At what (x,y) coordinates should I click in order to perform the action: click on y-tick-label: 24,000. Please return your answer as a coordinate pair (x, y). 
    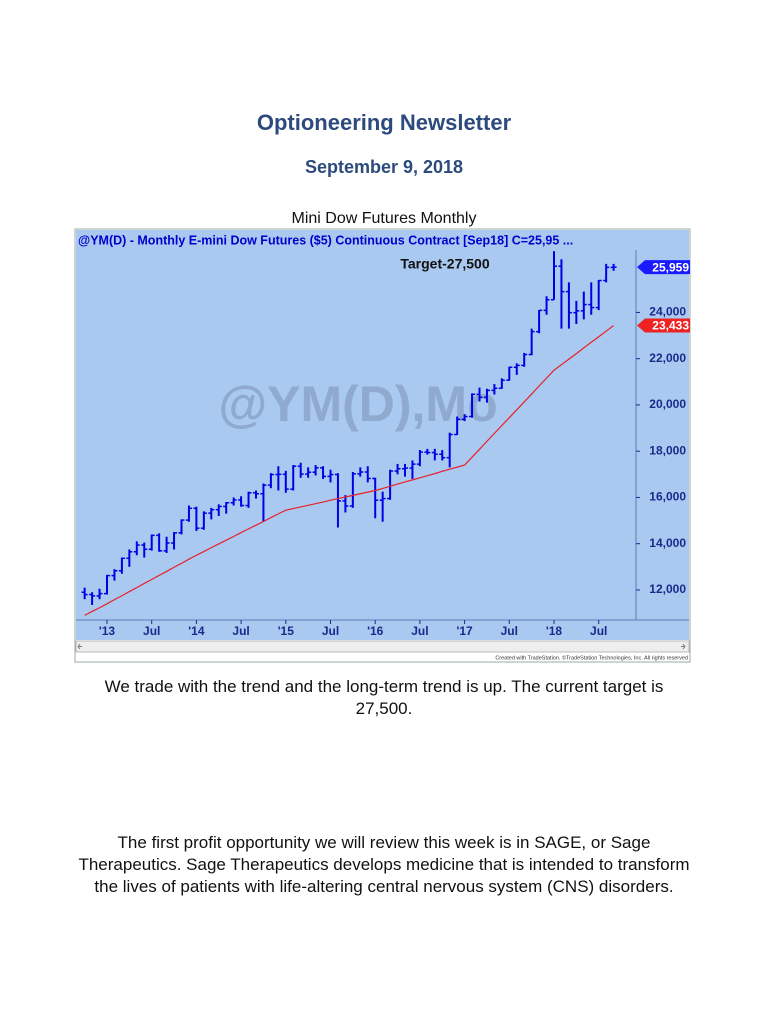
    Looking at the image, I should click on (667, 312).